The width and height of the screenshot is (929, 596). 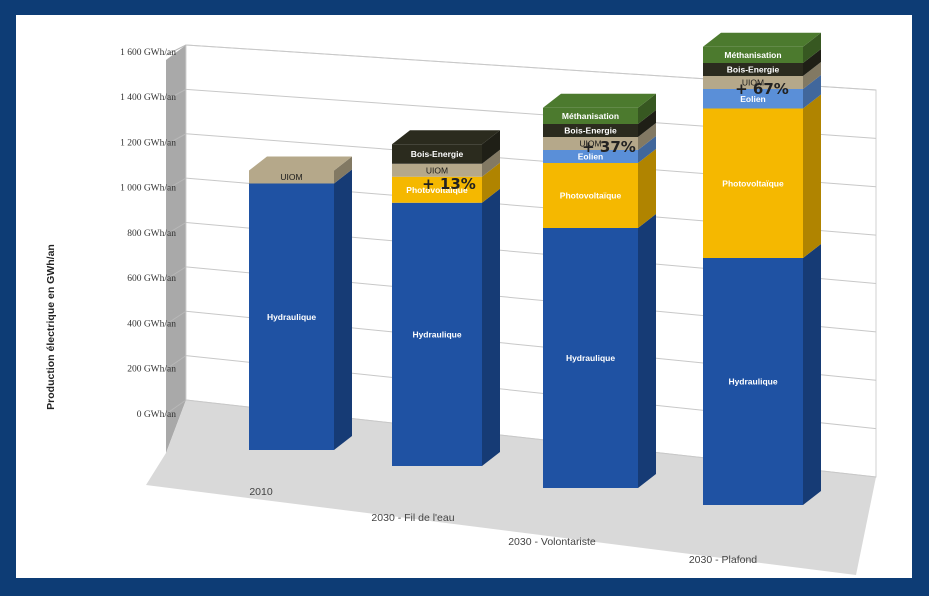 What do you see at coordinates (151, 234) in the screenshot?
I see `y-tick-label: 800 GWh/an` at bounding box center [151, 234].